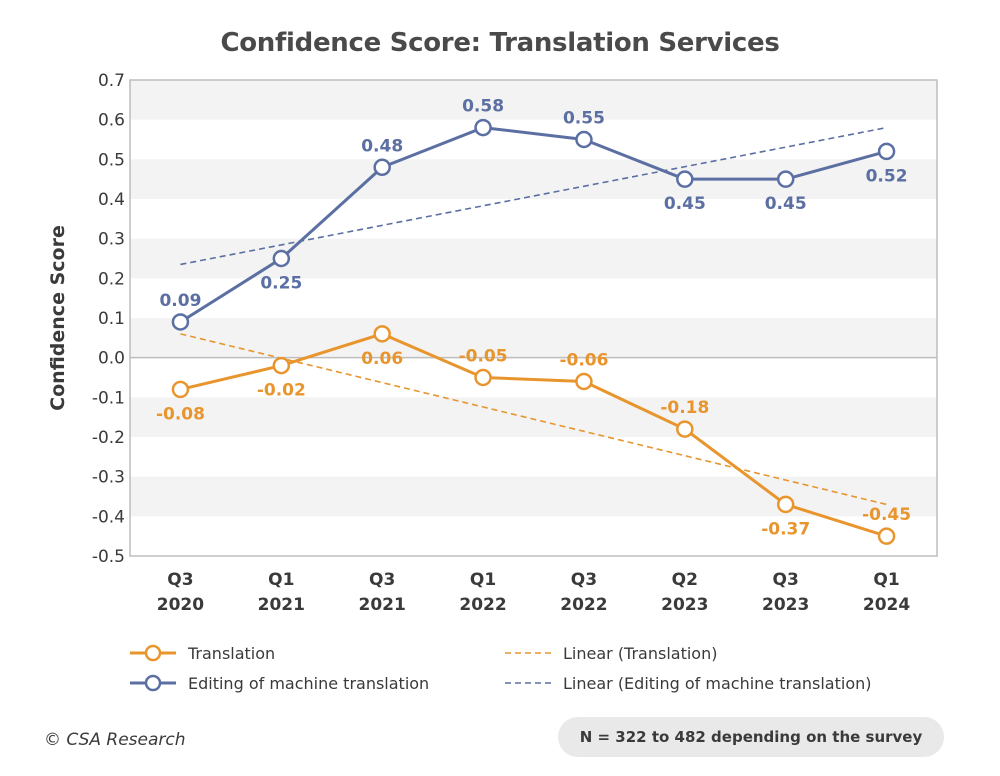 The image size is (1000, 776). Describe the element at coordinates (583, 360) in the screenshot. I see `data-label: -0.06` at that location.